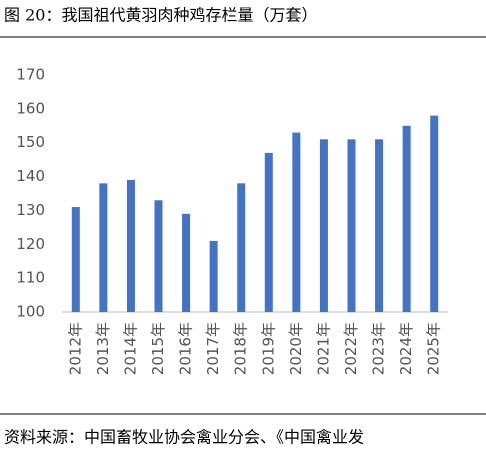  What do you see at coordinates (103, 348) in the screenshot?
I see `x-tick-label: 2013年` at bounding box center [103, 348].